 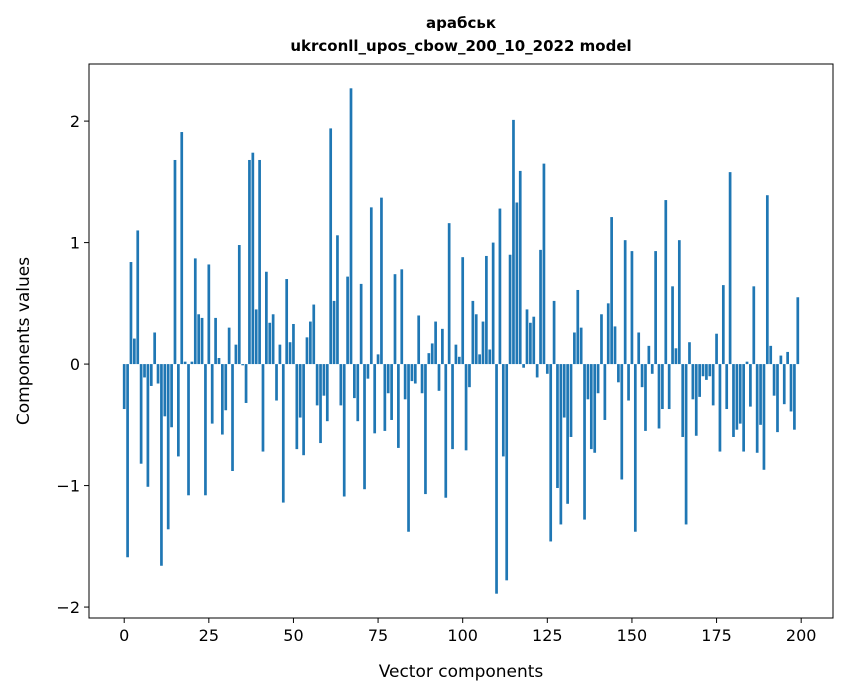 What do you see at coordinates (75, 243) in the screenshot?
I see `y-tick-label: 1` at bounding box center [75, 243].